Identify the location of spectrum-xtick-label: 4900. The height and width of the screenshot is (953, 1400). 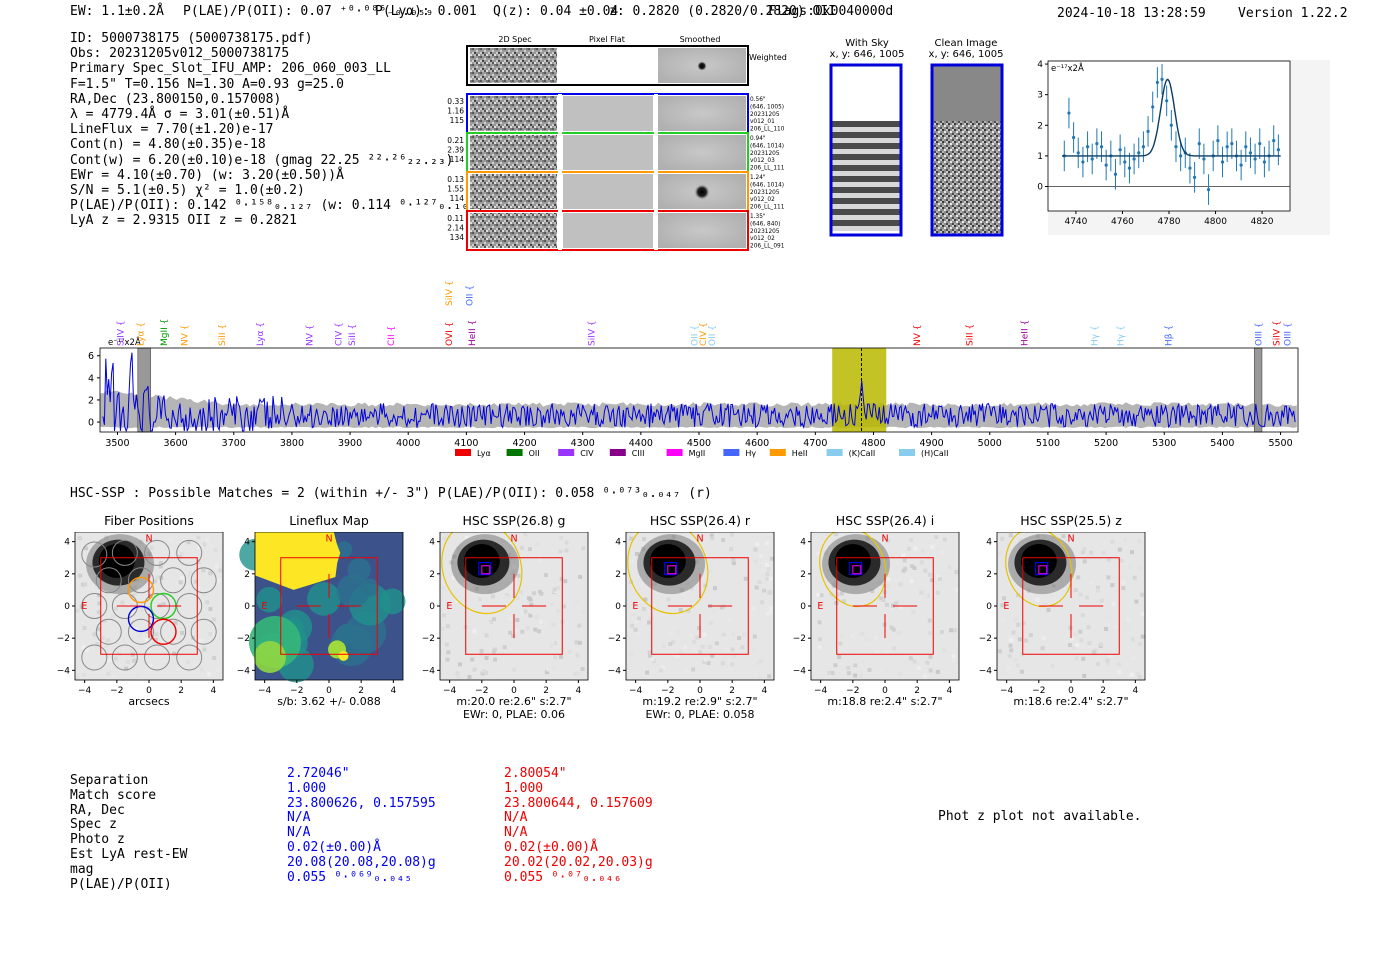
(932, 443).